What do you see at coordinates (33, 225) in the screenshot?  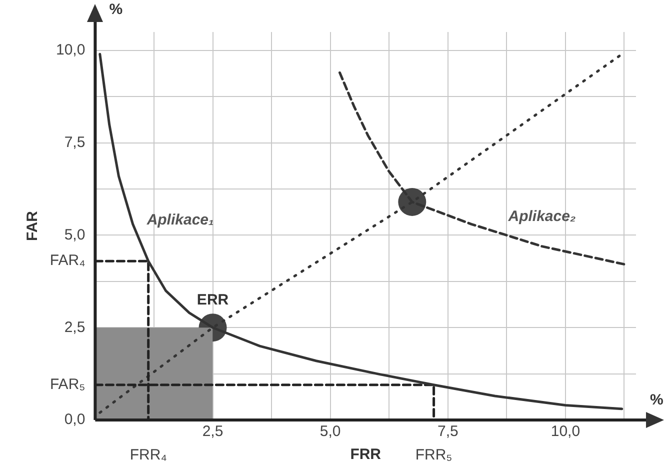 I see `y-axis-title: FAR` at bounding box center [33, 225].